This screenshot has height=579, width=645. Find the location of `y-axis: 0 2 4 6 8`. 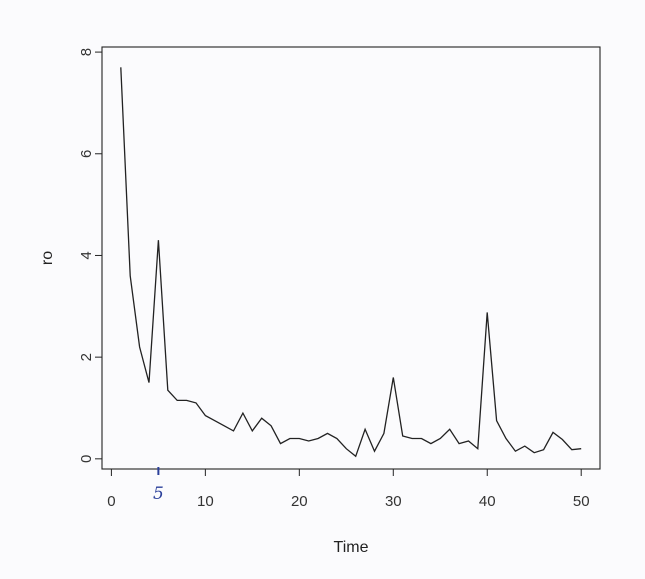

y-axis: 0 2 4 6 8 is located at coordinates (90, 255).